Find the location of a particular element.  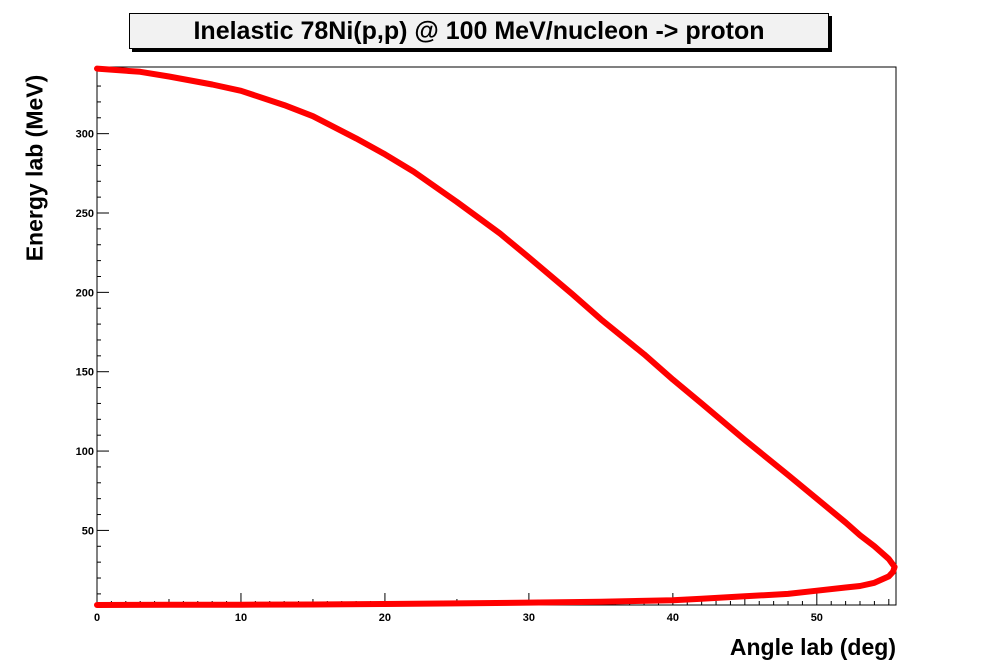

x-tick-label: 0 is located at coordinates (97, 618).